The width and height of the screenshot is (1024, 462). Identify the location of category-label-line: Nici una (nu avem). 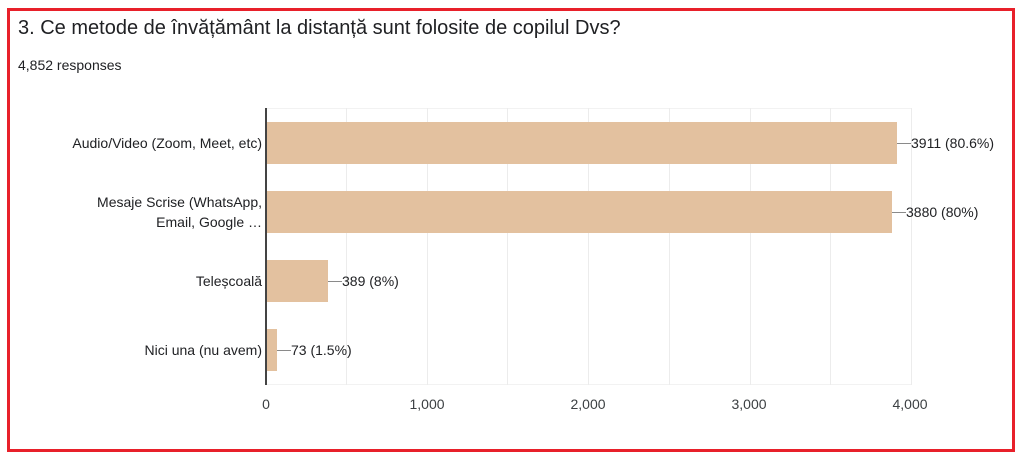
(203, 350).